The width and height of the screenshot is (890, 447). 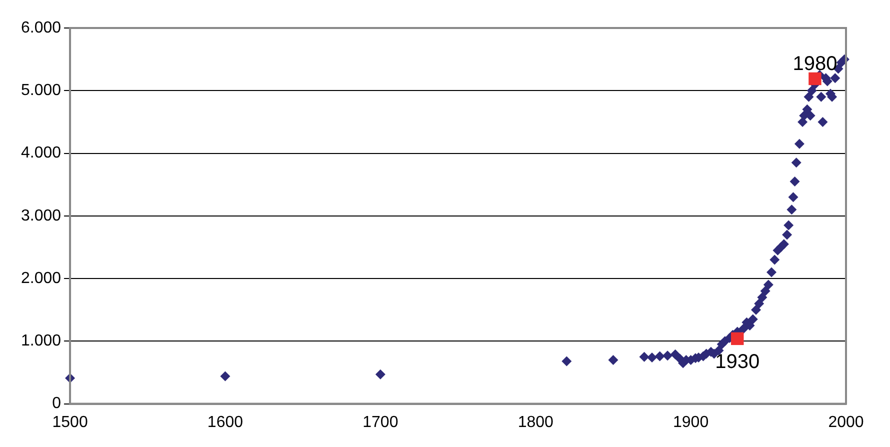 What do you see at coordinates (225, 422) in the screenshot?
I see `x-tick-label: 1600` at bounding box center [225, 422].